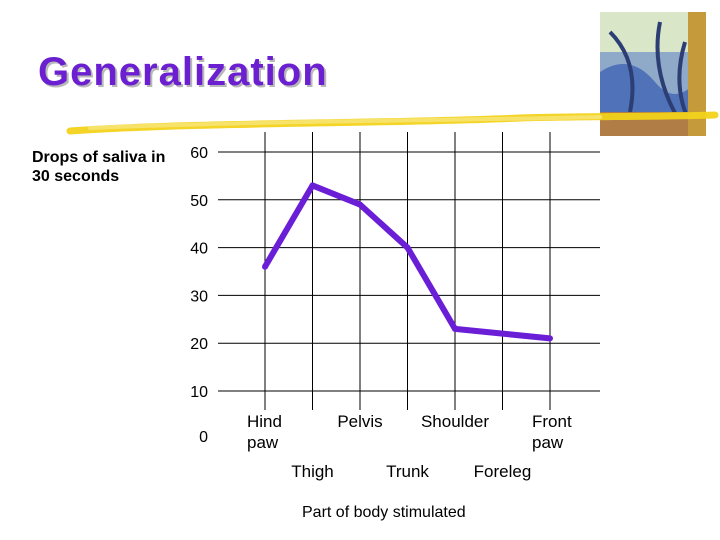 Image resolution: width=720 pixels, height=540 pixels. What do you see at coordinates (264, 421) in the screenshot?
I see `svg-text: Hind` at bounding box center [264, 421].